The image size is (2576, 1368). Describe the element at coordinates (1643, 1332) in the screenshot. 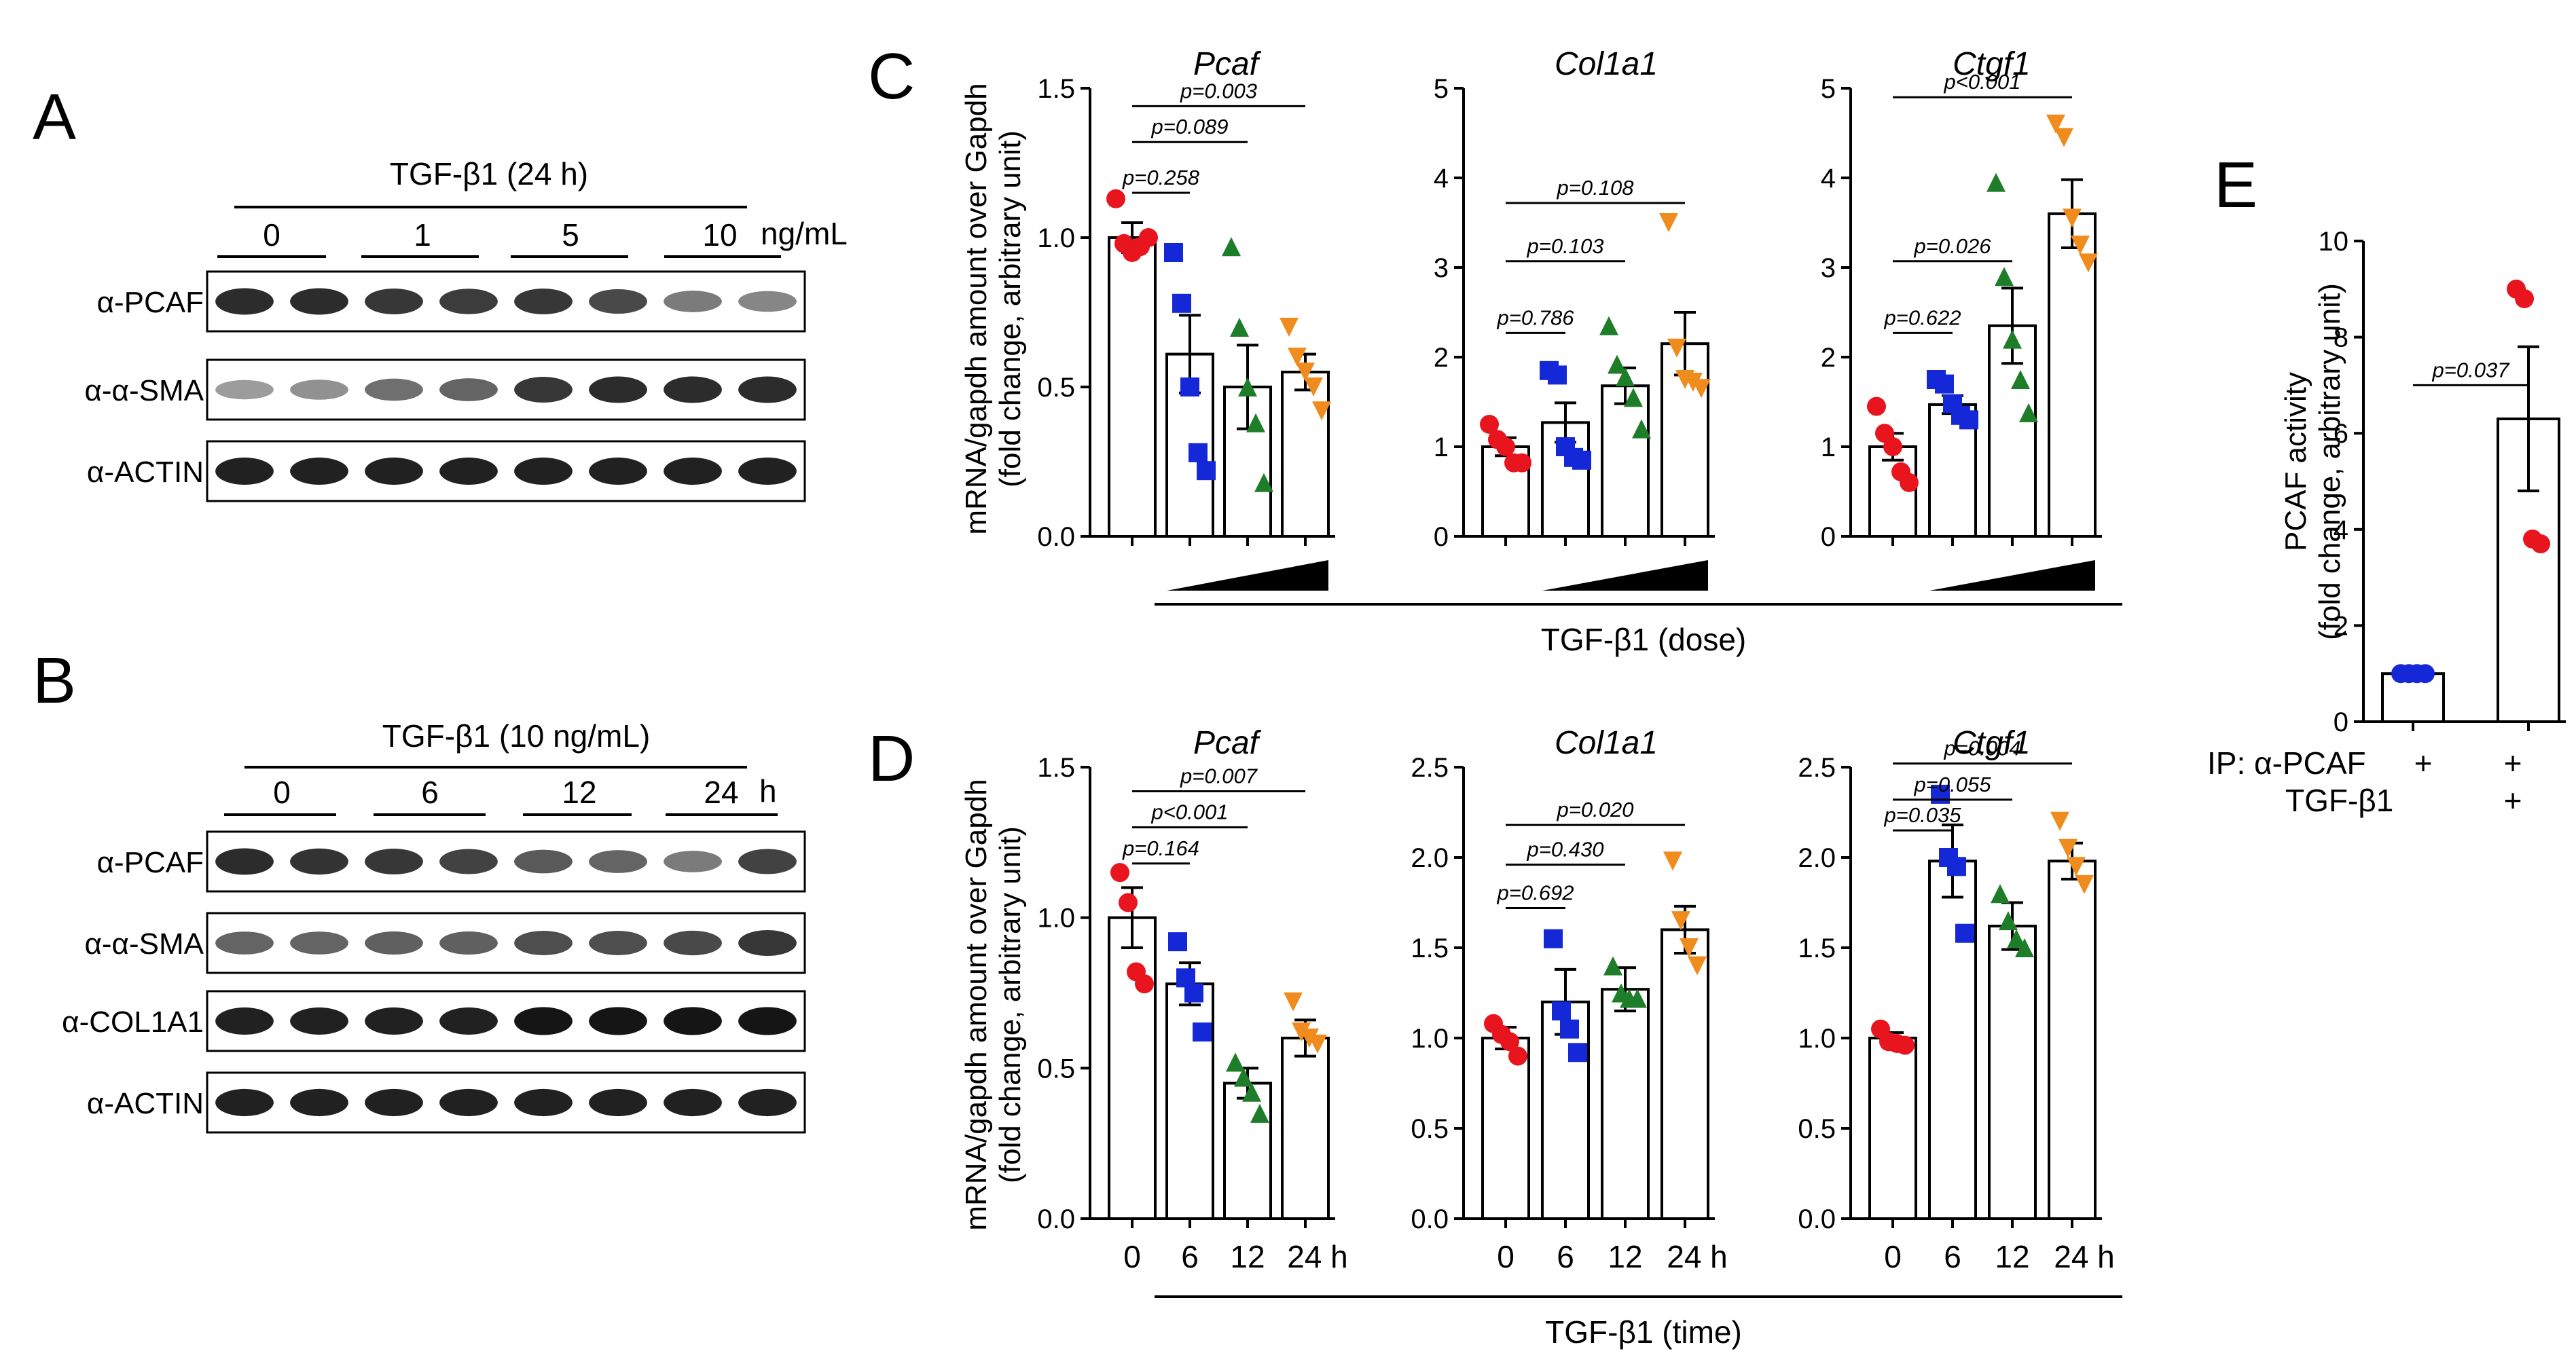

I see `d-x-note: TGF-β1 (time)` at that location.